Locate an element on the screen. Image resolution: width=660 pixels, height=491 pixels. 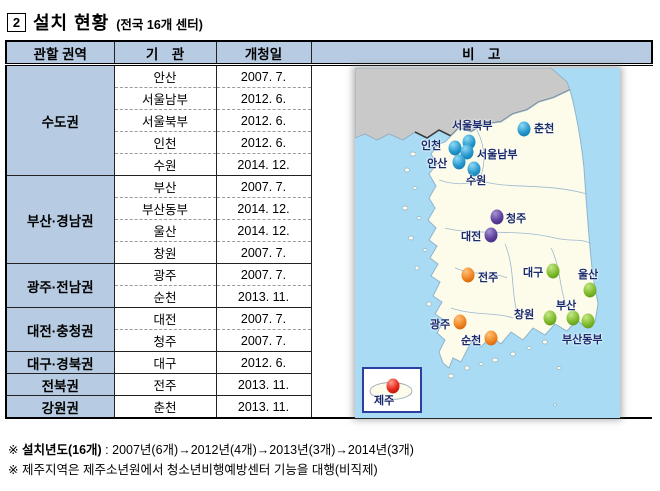
marker-ulsan is located at coordinates (590, 290).